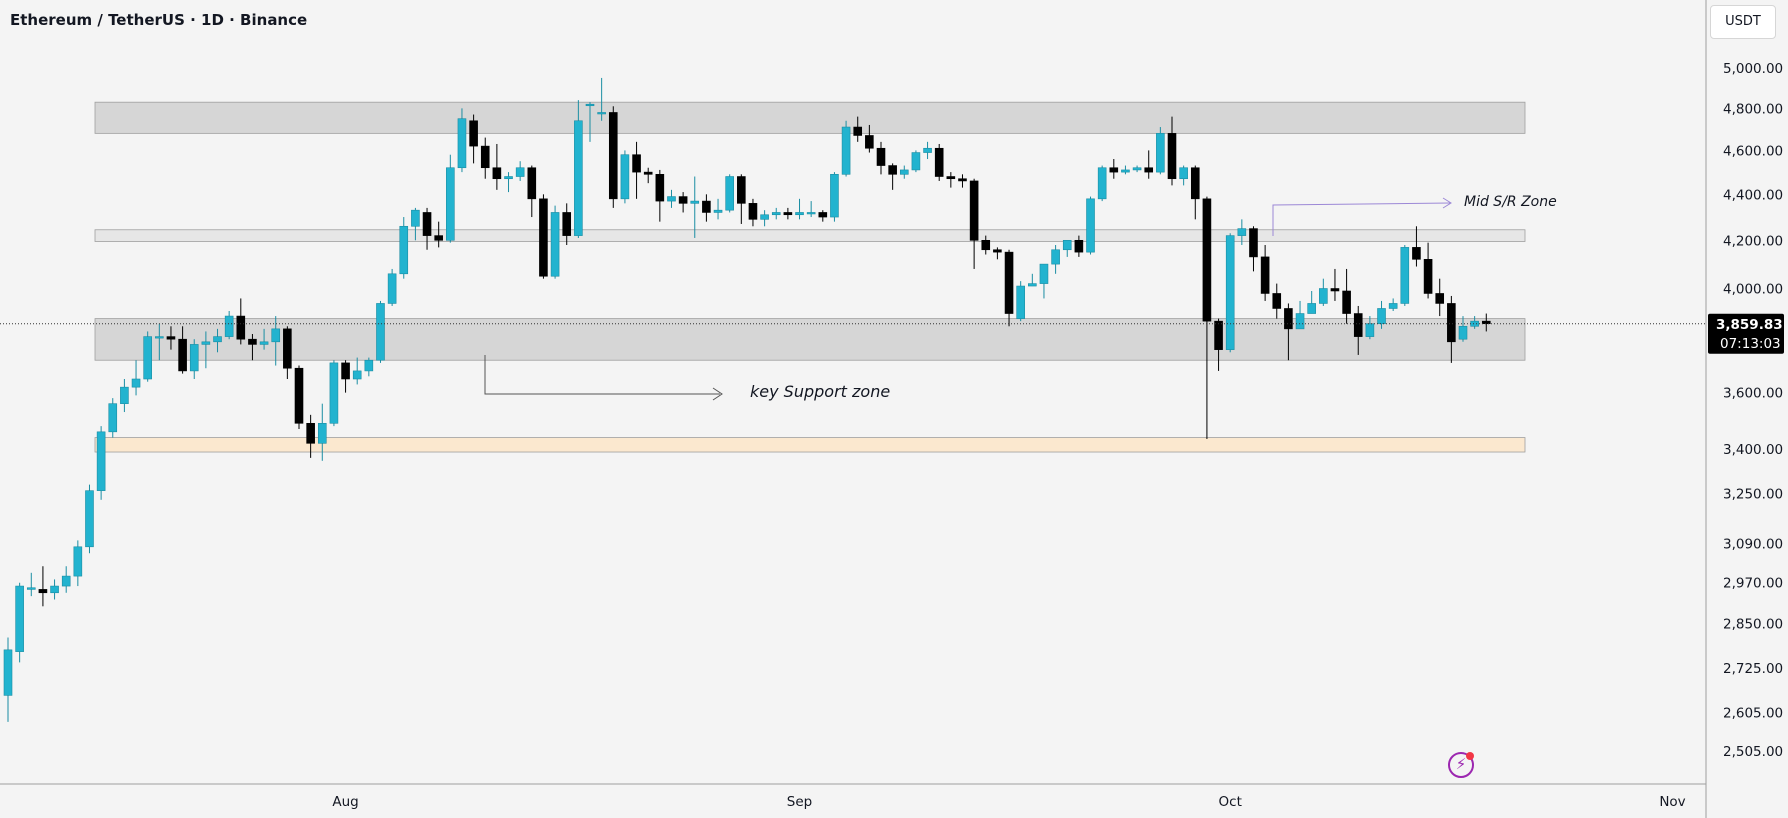 The height and width of the screenshot is (818, 1788). What do you see at coordinates (1753, 584) in the screenshot?
I see `price-tick-label: 2,970.00` at bounding box center [1753, 584].